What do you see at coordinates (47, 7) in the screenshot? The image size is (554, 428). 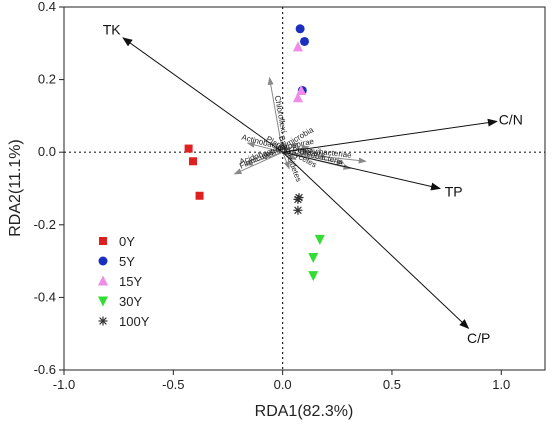 I see `y-tick-label: 0.4` at bounding box center [47, 7].